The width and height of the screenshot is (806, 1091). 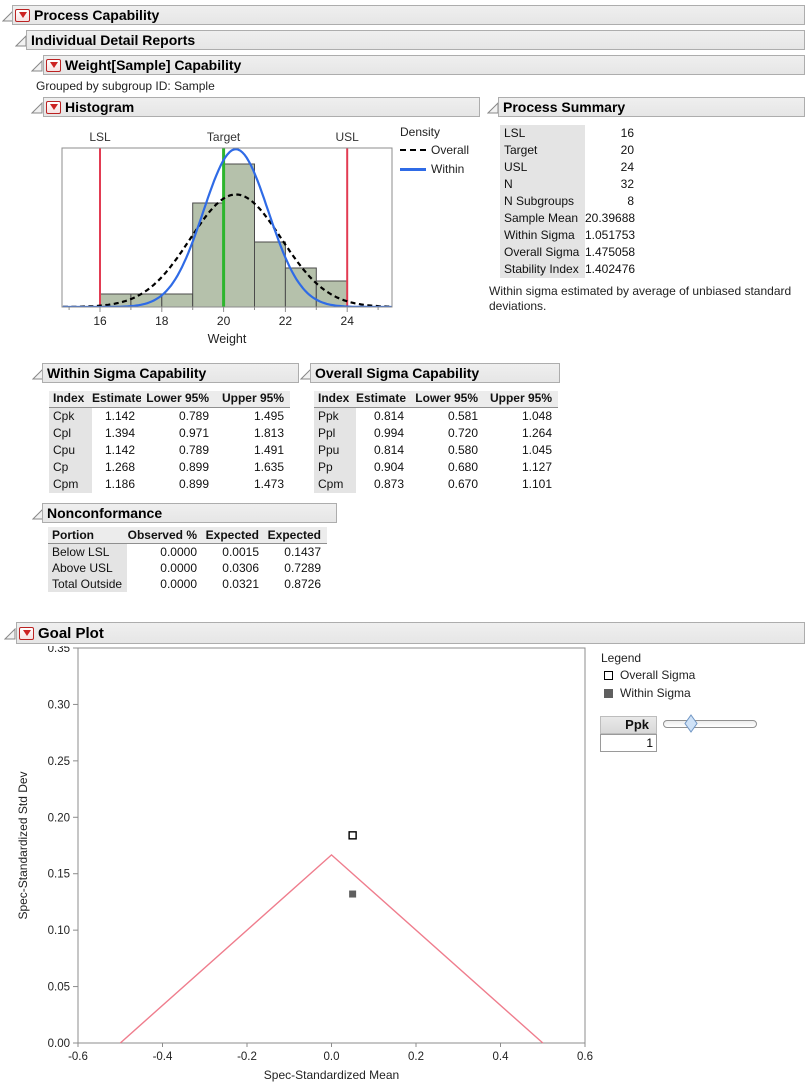 What do you see at coordinates (435, 373) in the screenshot?
I see `section-header-overall-sigma-capability: Overall Sigma Capability` at bounding box center [435, 373].